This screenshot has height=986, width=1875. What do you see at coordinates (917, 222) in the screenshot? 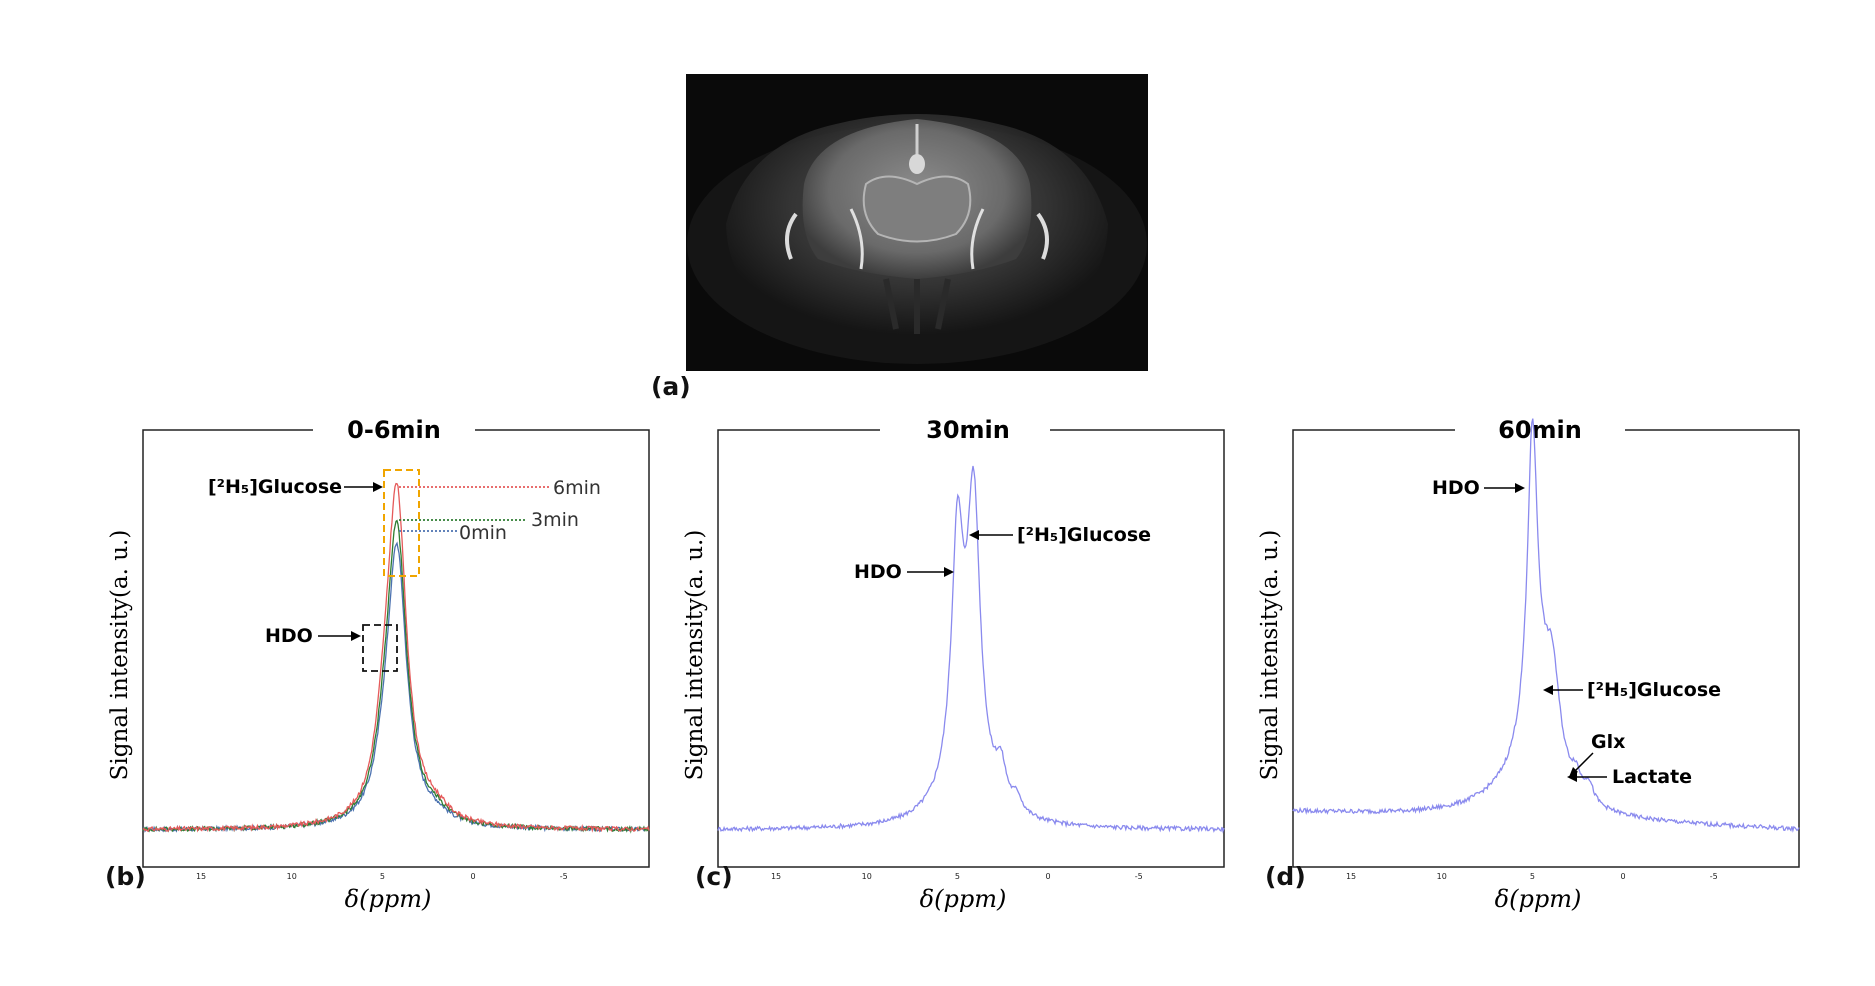
I see `mri-brain-image` at bounding box center [917, 222].